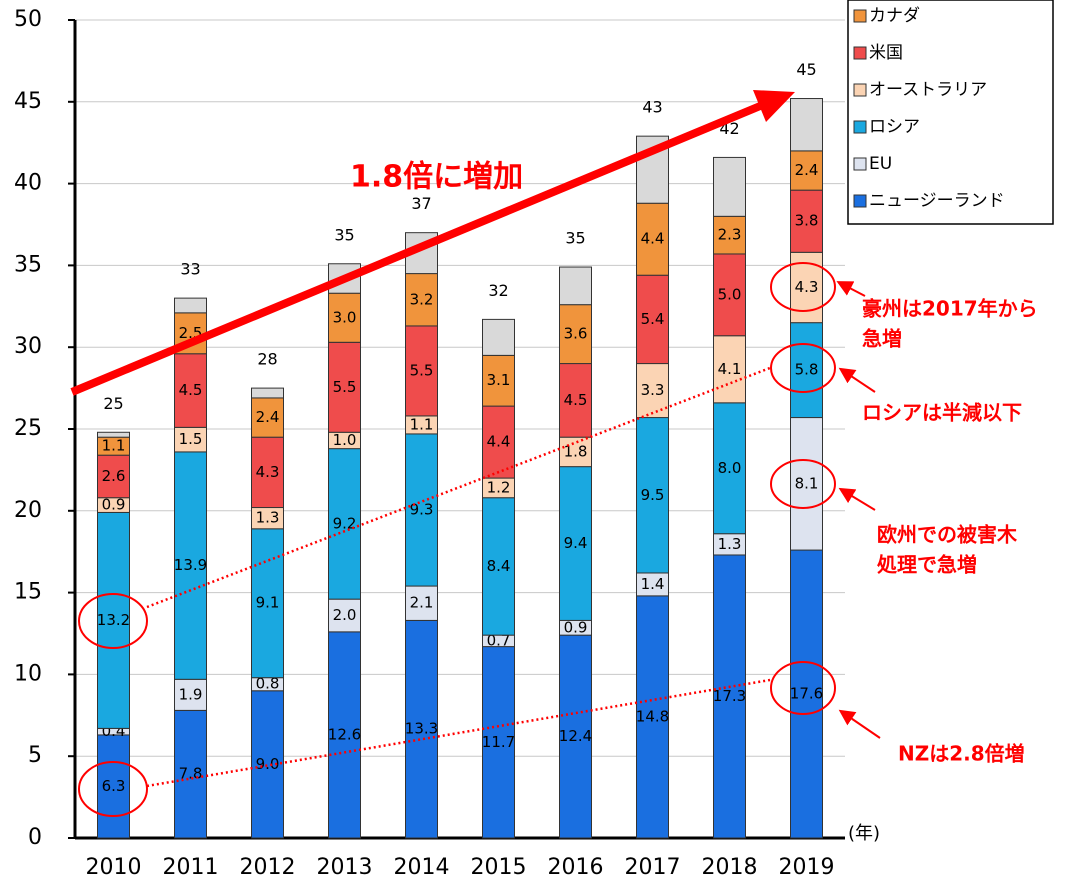 Image resolution: width=1081 pixels, height=887 pixels. Describe the element at coordinates (807, 867) in the screenshot. I see `x-tick-label: 2019` at that location.